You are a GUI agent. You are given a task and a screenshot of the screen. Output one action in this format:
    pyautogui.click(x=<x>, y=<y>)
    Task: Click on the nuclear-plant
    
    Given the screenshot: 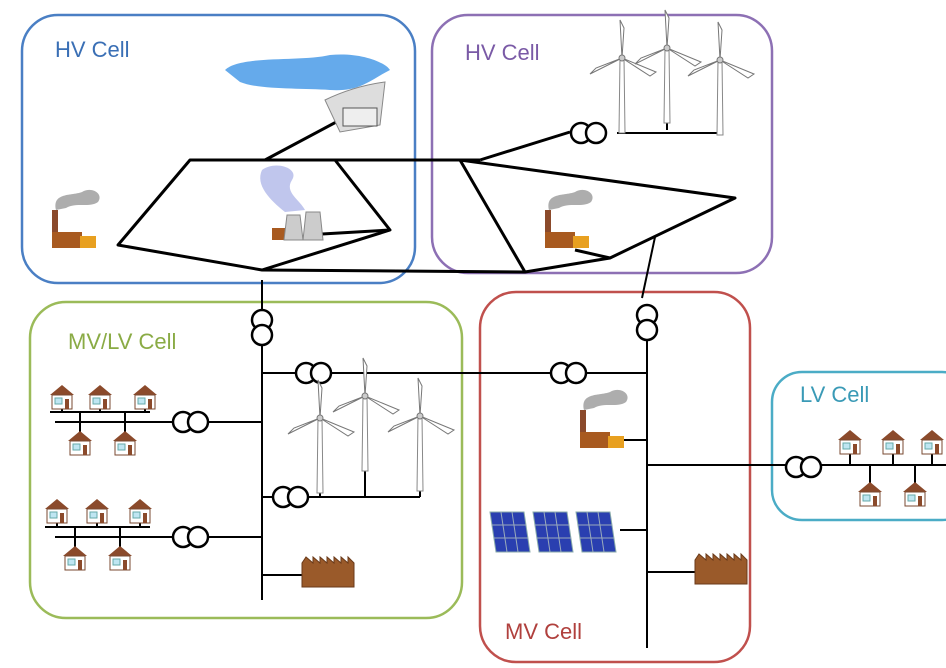 What is the action you would take?
    pyautogui.click(x=292, y=203)
    